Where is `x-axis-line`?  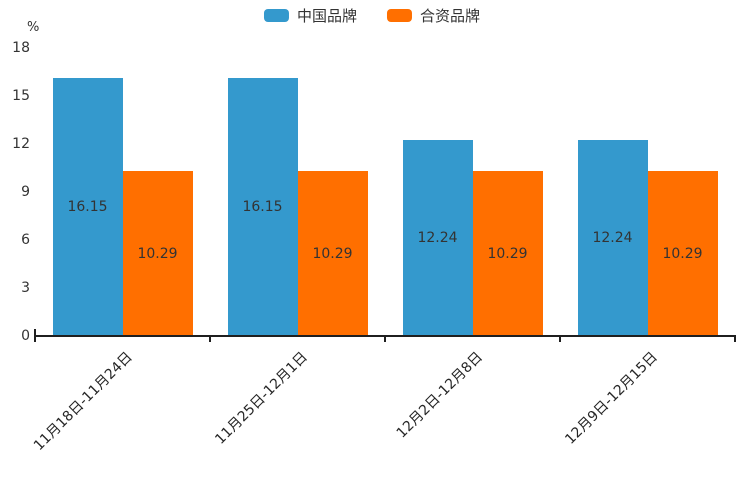 x-axis-line is located at coordinates (385, 336).